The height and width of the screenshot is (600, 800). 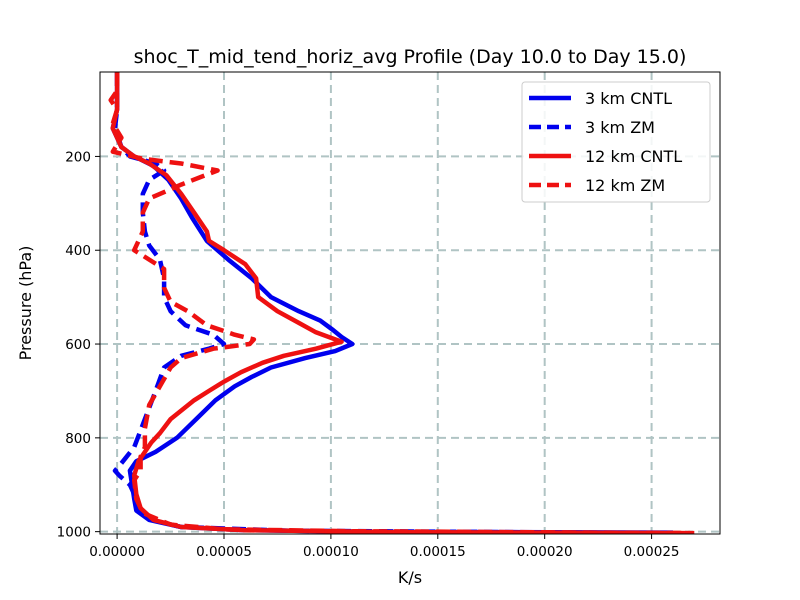 I want to click on legend: 3 km CNTL 3 km ZM 12 km CNTL 12 km ZM, so click(x=616, y=142).